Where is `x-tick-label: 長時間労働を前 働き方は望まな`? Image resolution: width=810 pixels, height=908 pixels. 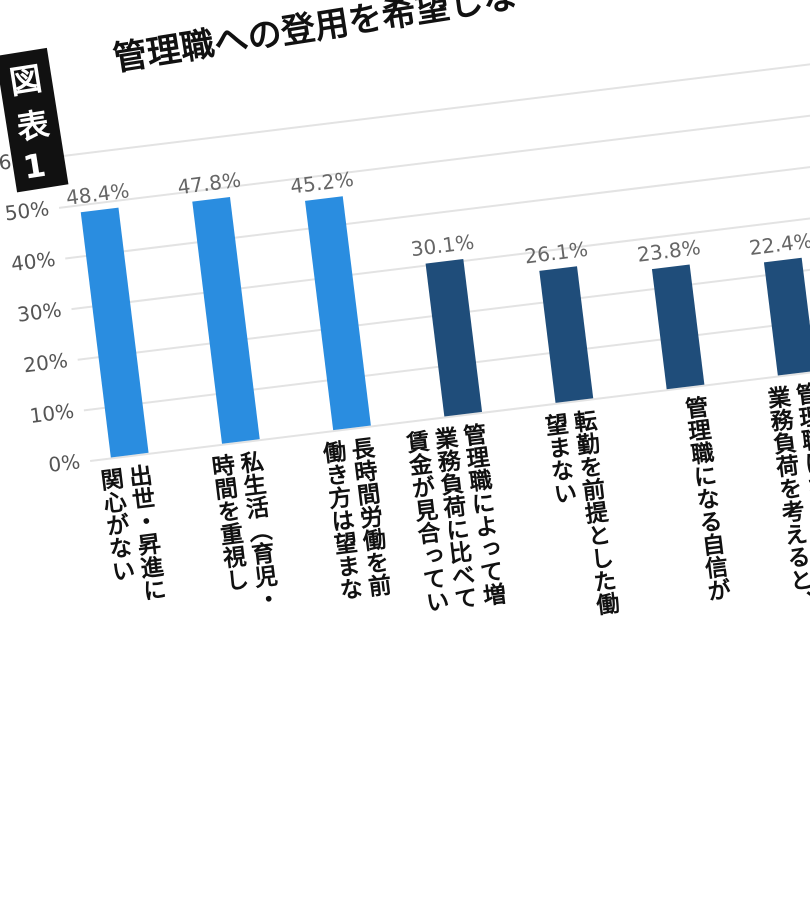 x-tick-label: 長時間労働を前 働き方は望まな is located at coordinates (354, 518).